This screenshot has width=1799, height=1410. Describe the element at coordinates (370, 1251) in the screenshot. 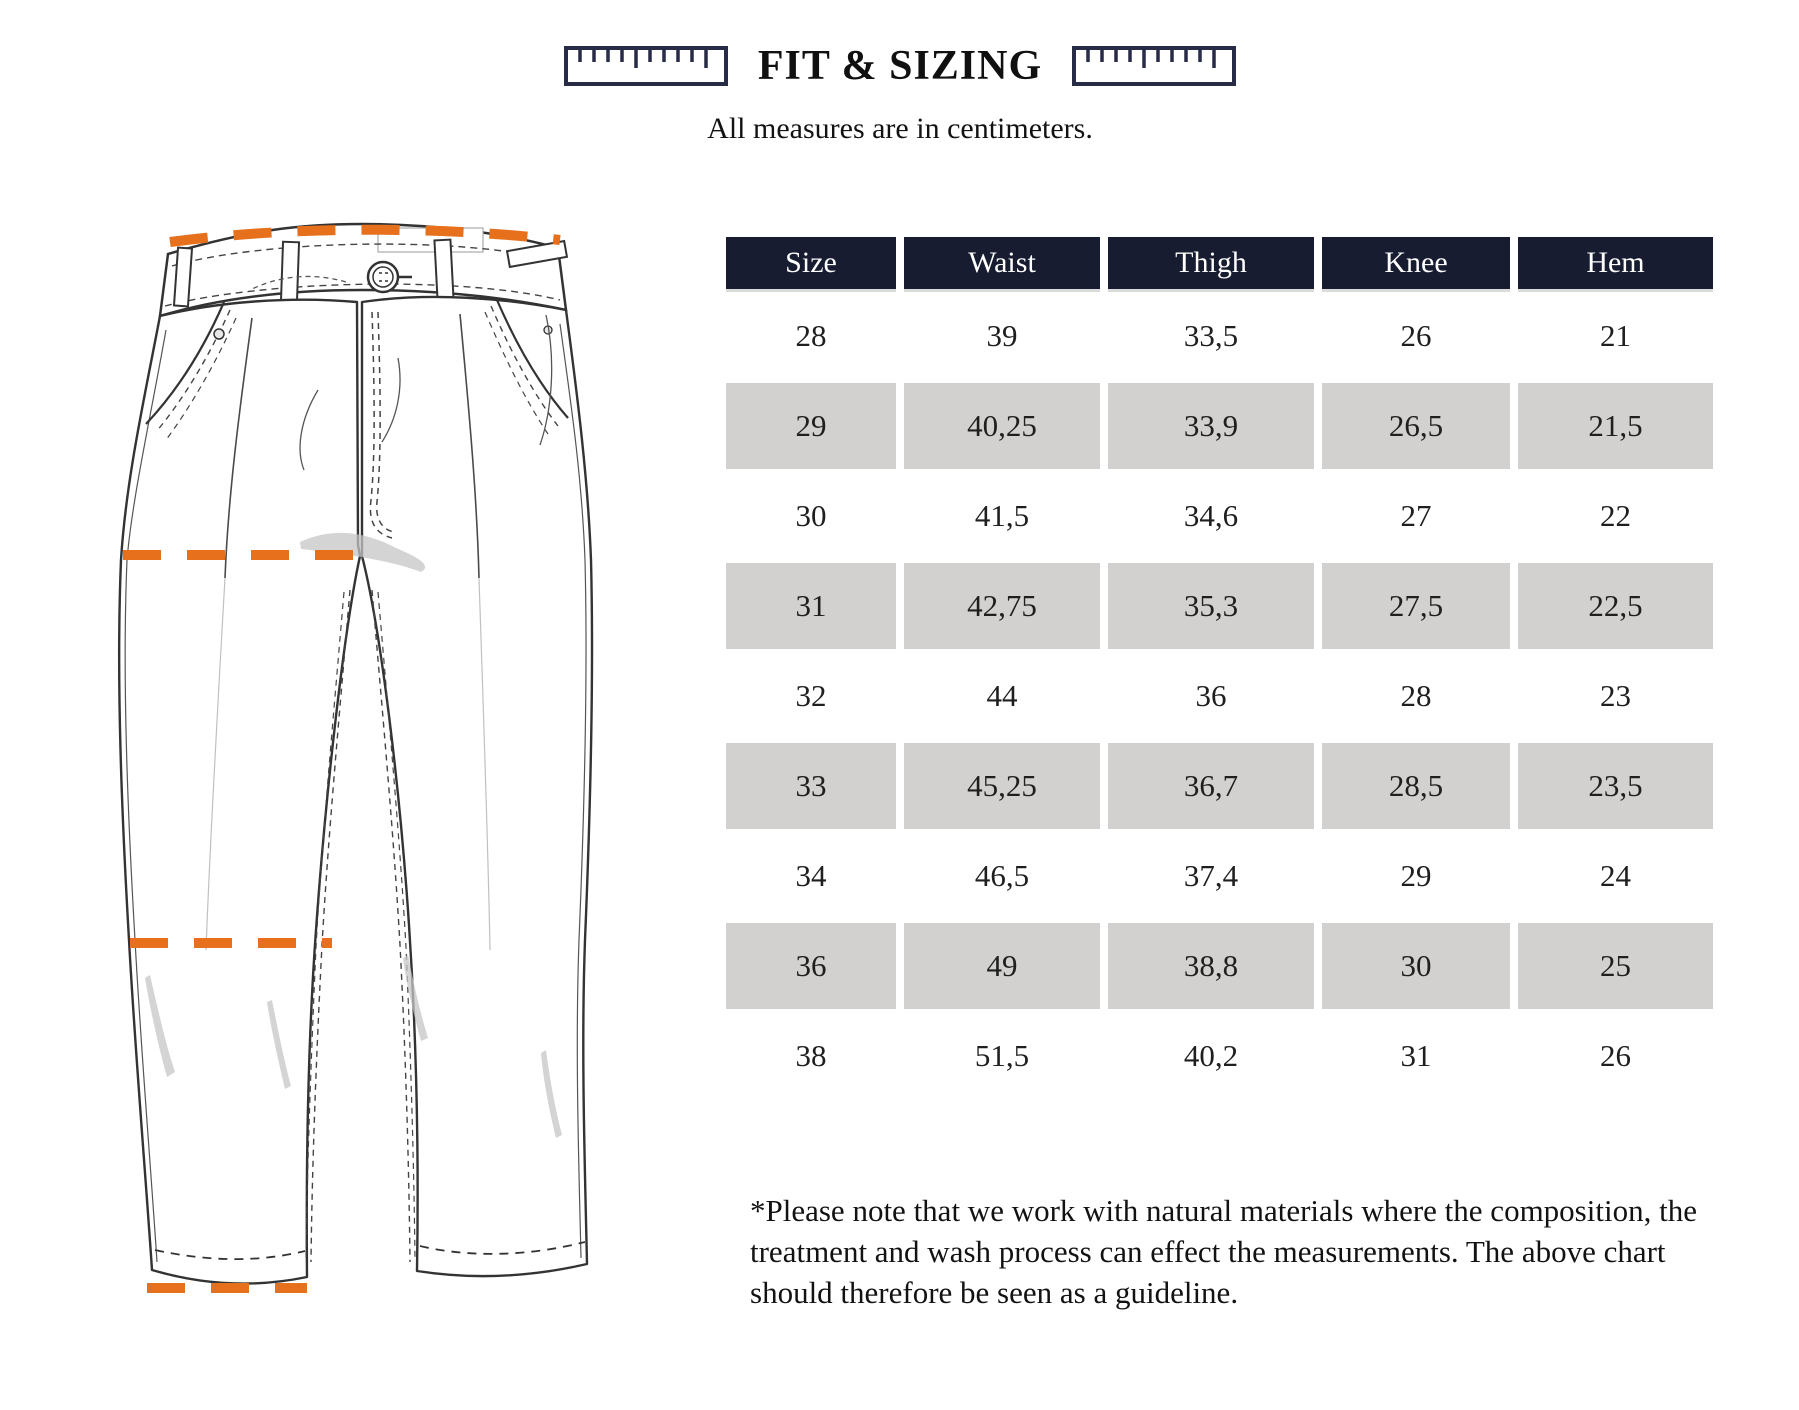

I see `hem-stitching` at that location.